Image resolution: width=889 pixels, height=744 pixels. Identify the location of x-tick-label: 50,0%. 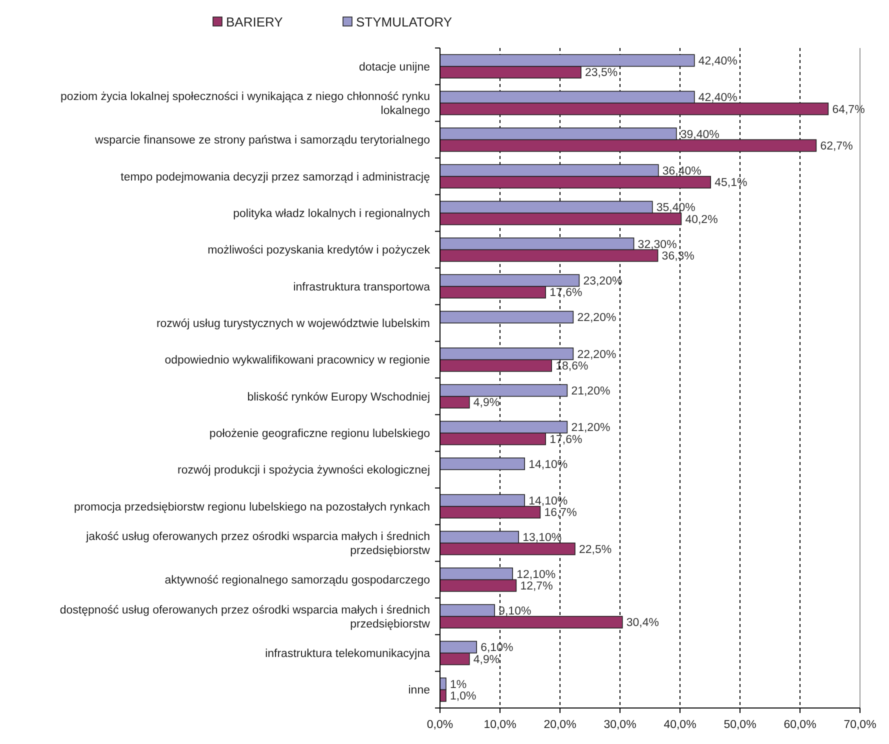
(740, 725).